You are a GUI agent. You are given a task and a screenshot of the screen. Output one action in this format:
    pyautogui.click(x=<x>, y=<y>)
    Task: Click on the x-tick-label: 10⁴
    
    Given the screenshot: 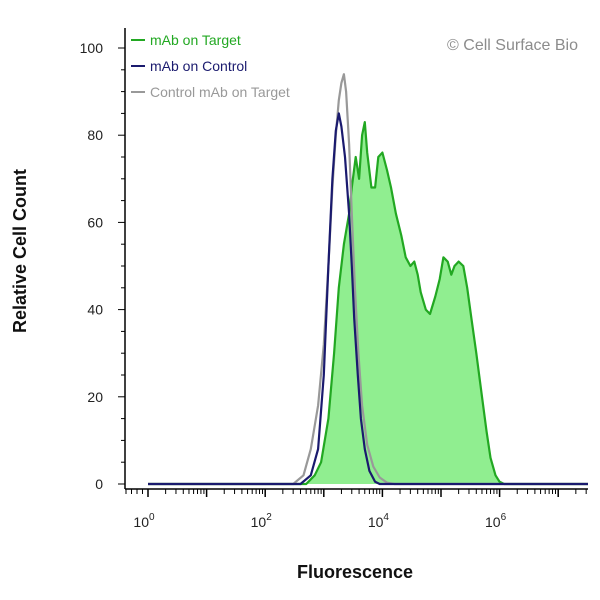 What is the action you would take?
    pyautogui.click(x=379, y=521)
    